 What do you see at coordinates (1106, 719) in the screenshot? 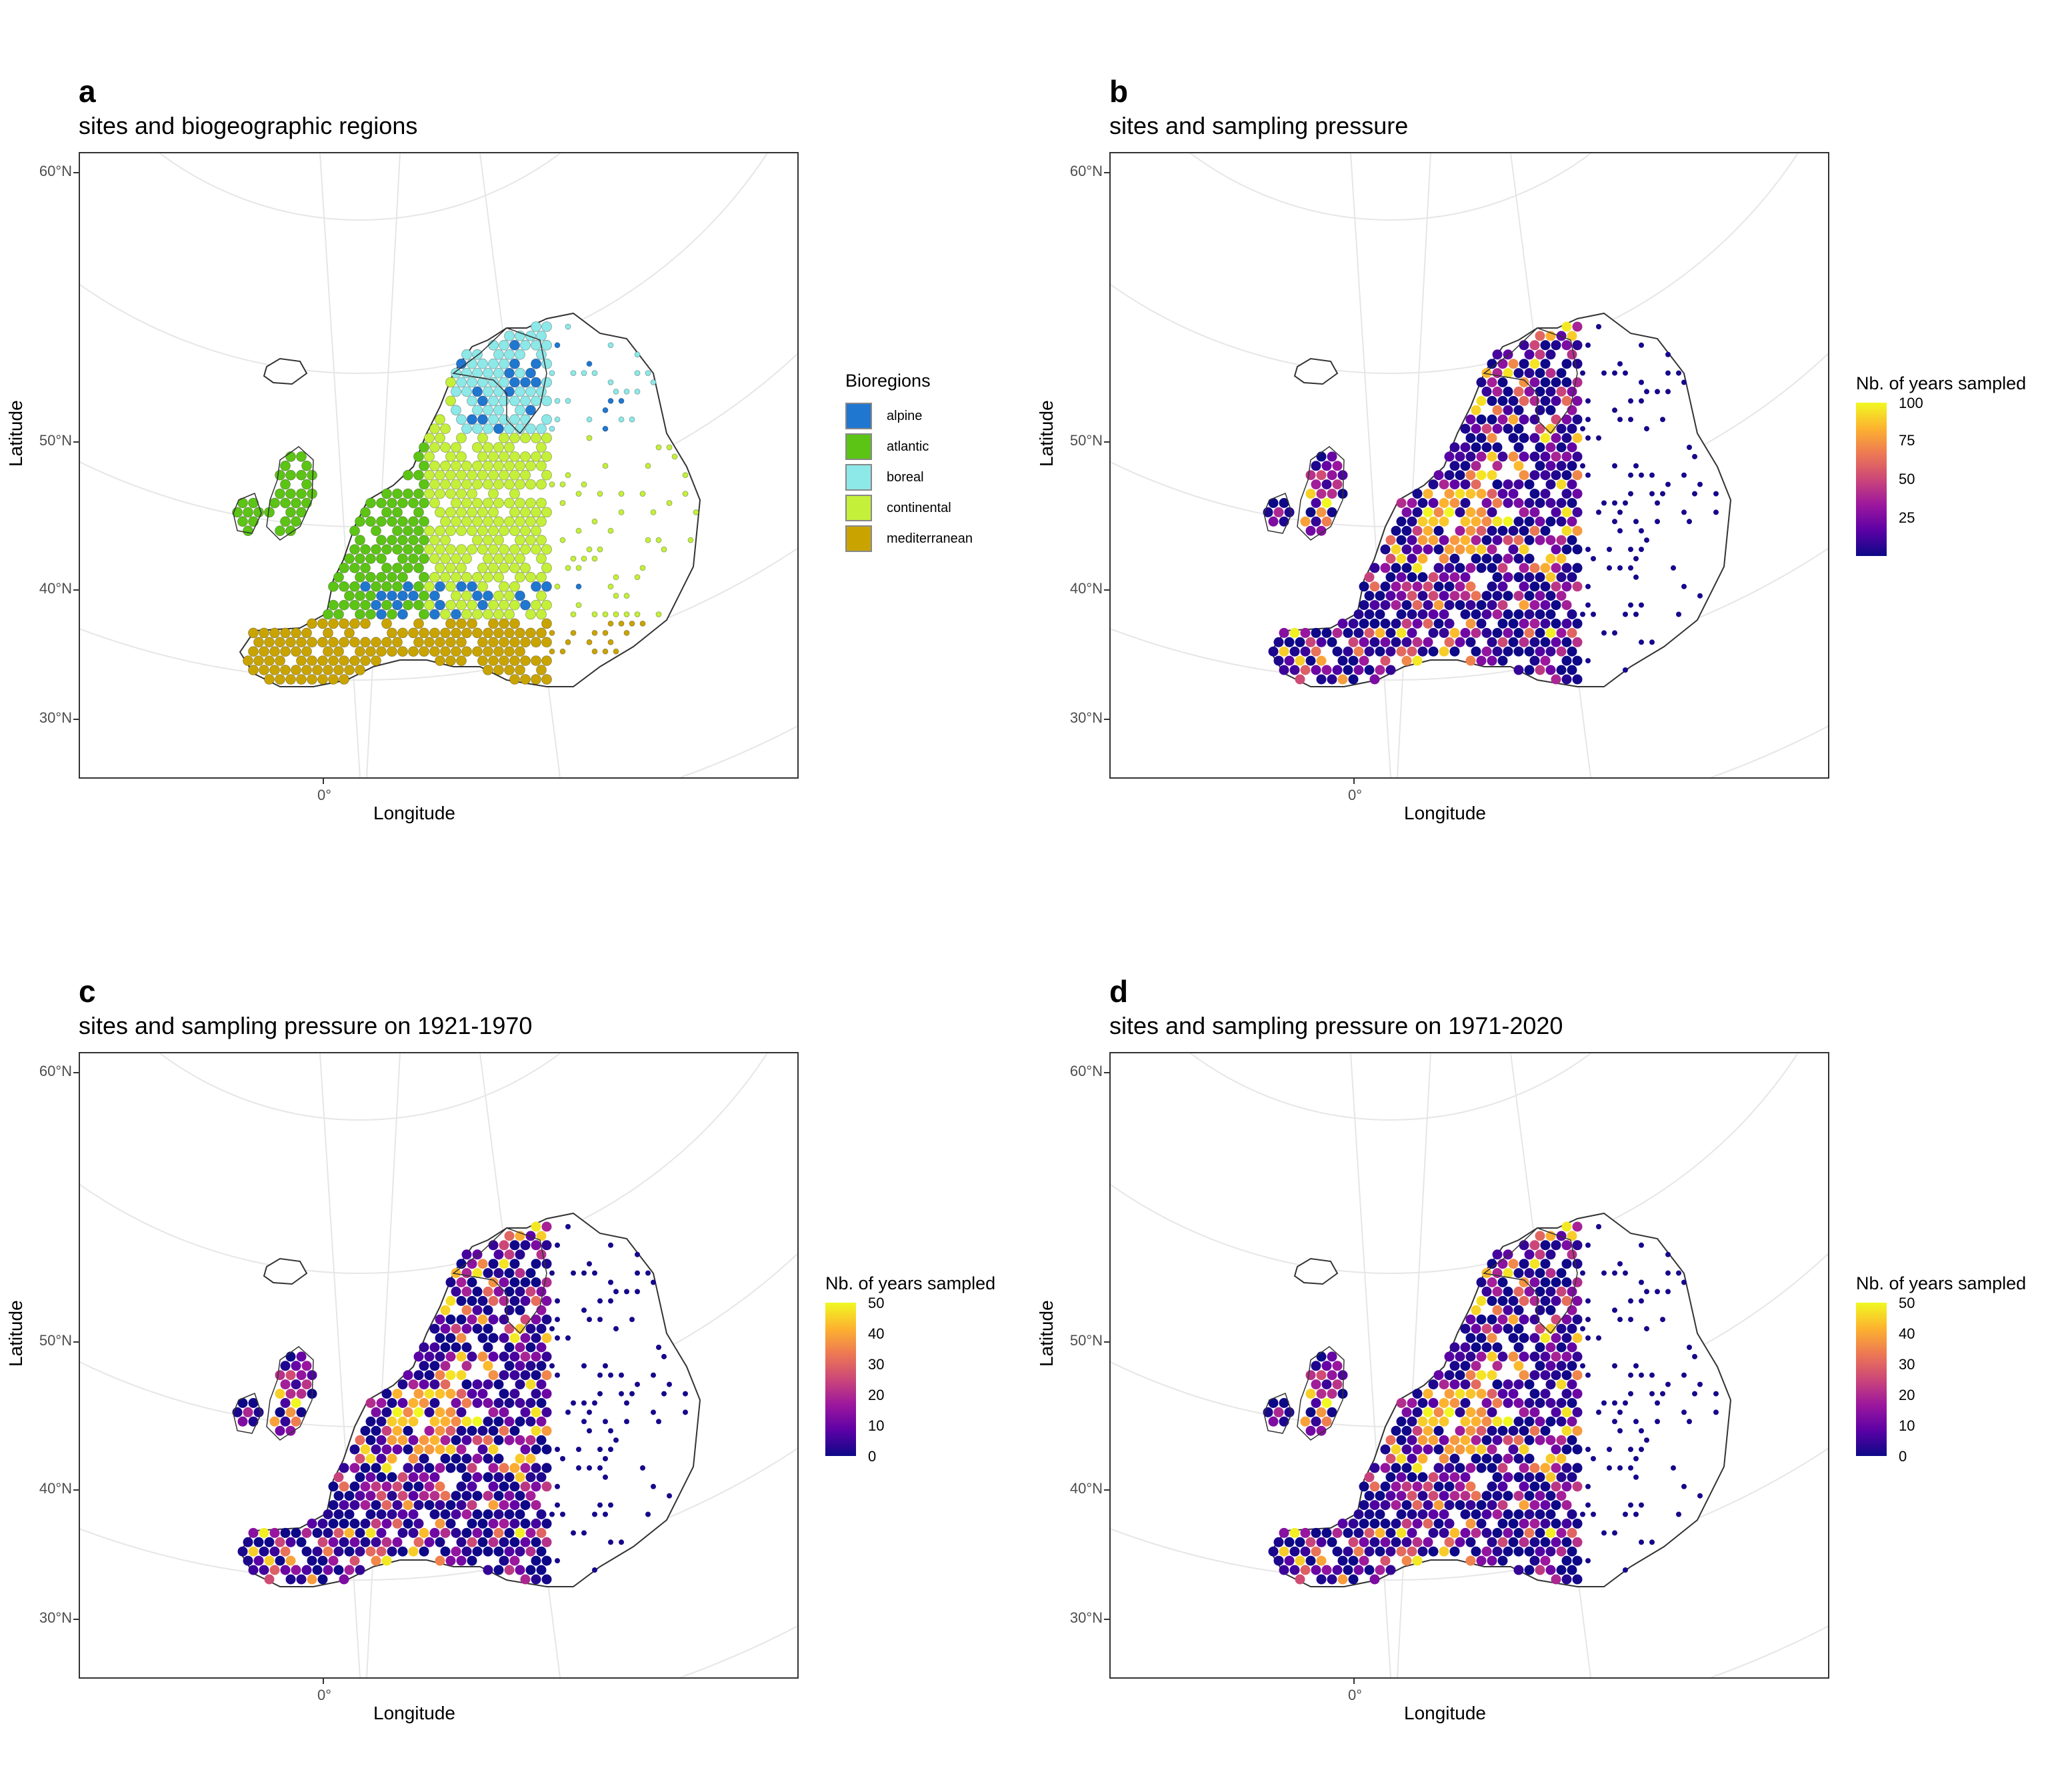
I see `lat-tick-mark` at bounding box center [1106, 719].